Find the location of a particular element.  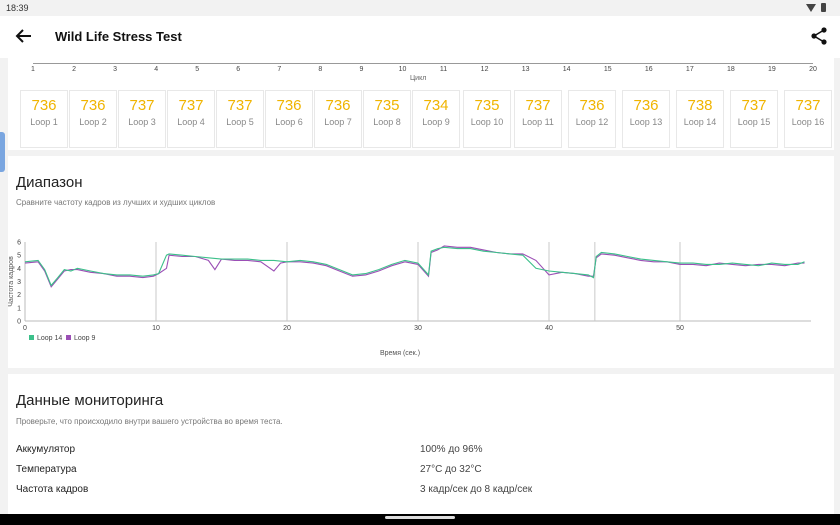

loop-score-label: Loop 7 is located at coordinates (338, 122).